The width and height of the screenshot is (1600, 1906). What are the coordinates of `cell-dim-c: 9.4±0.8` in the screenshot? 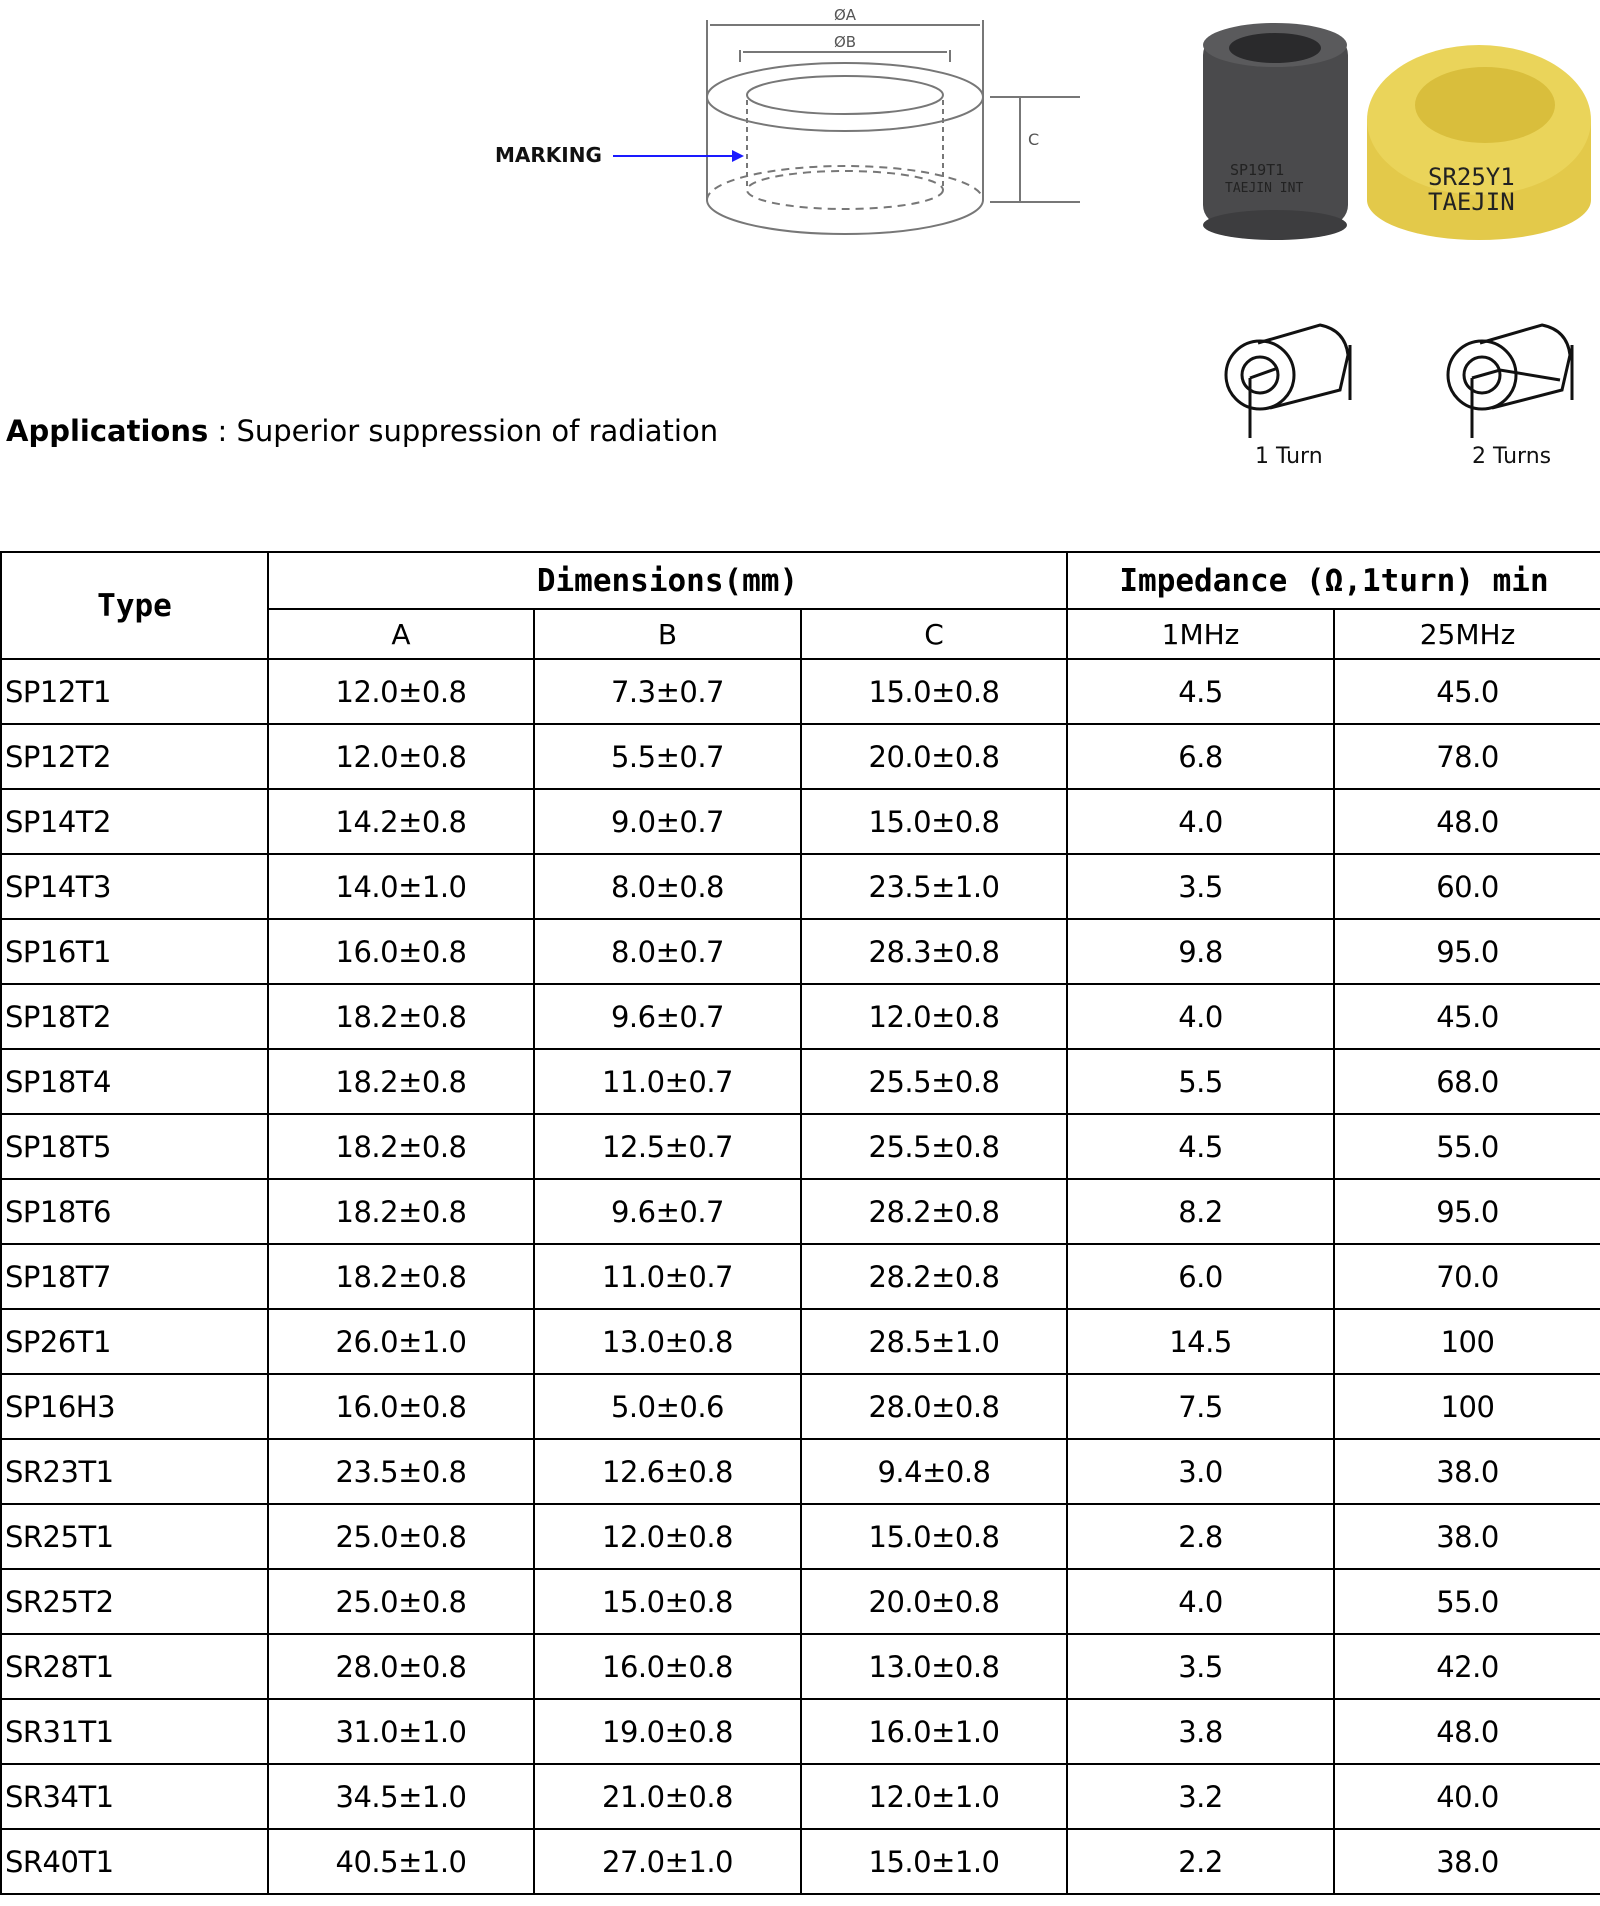 It's located at (934, 1471).